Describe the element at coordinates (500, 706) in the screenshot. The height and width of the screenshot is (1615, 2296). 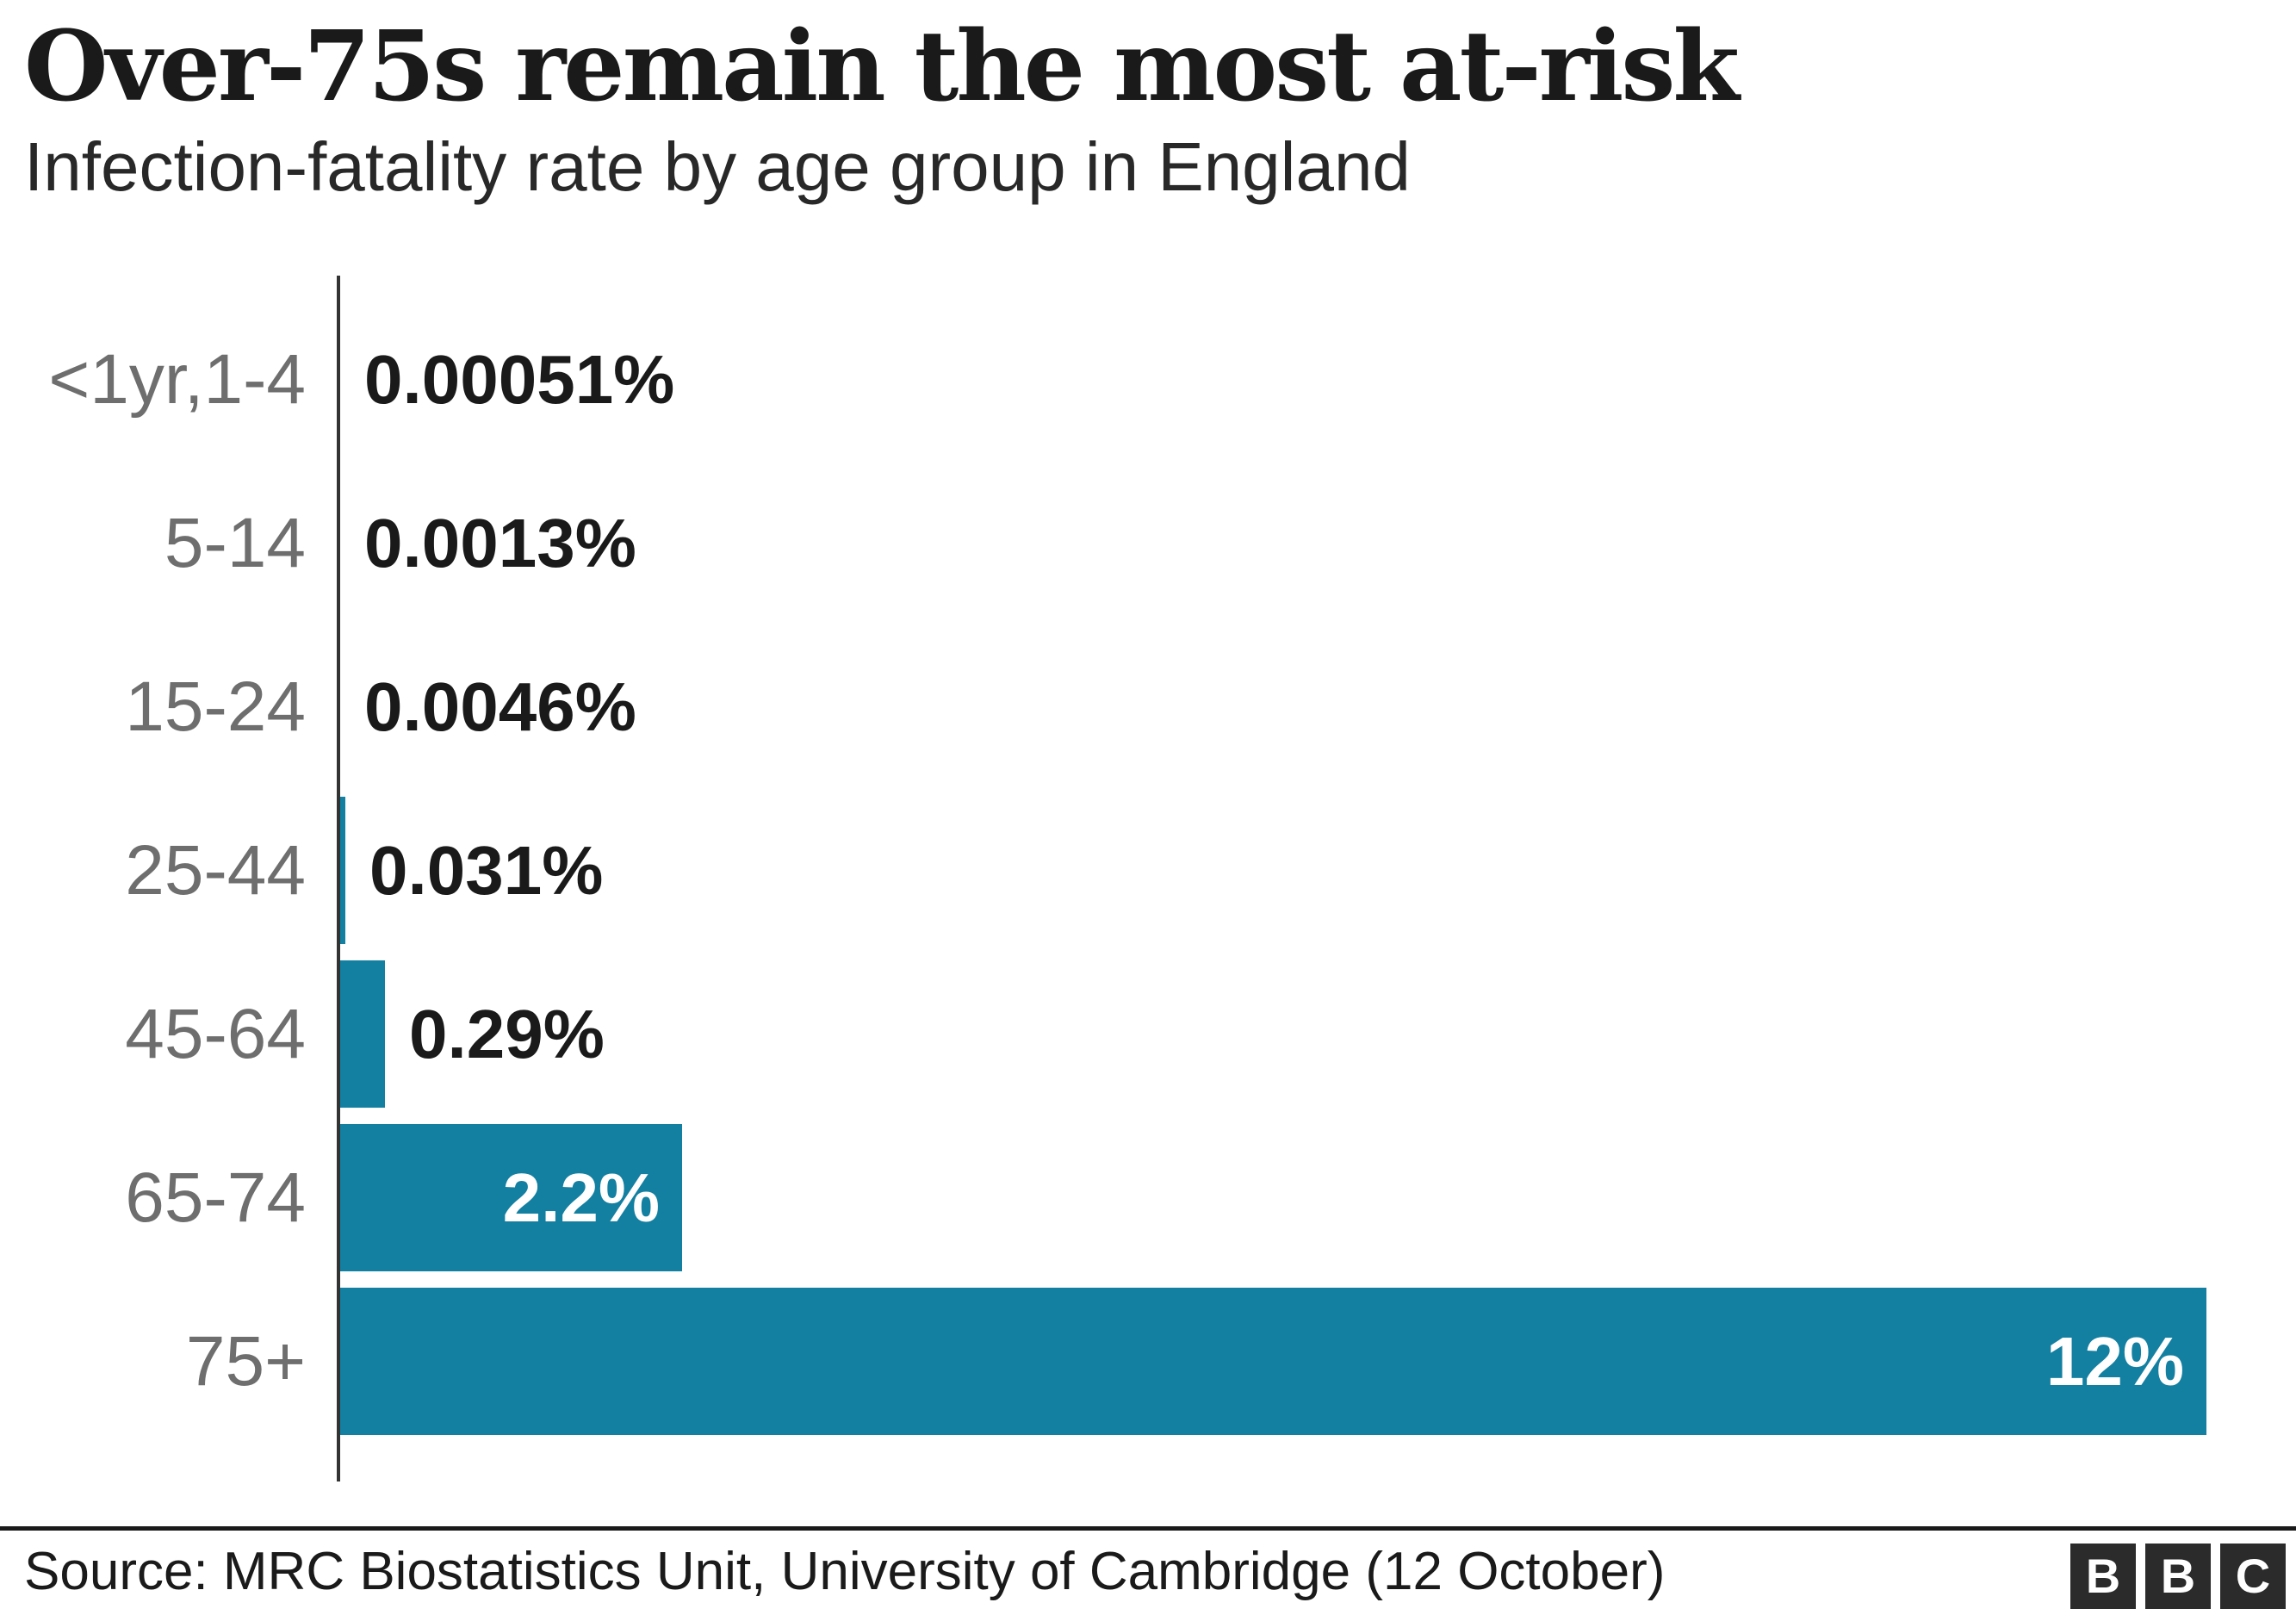
I see `value-label: 0.0046%` at that location.